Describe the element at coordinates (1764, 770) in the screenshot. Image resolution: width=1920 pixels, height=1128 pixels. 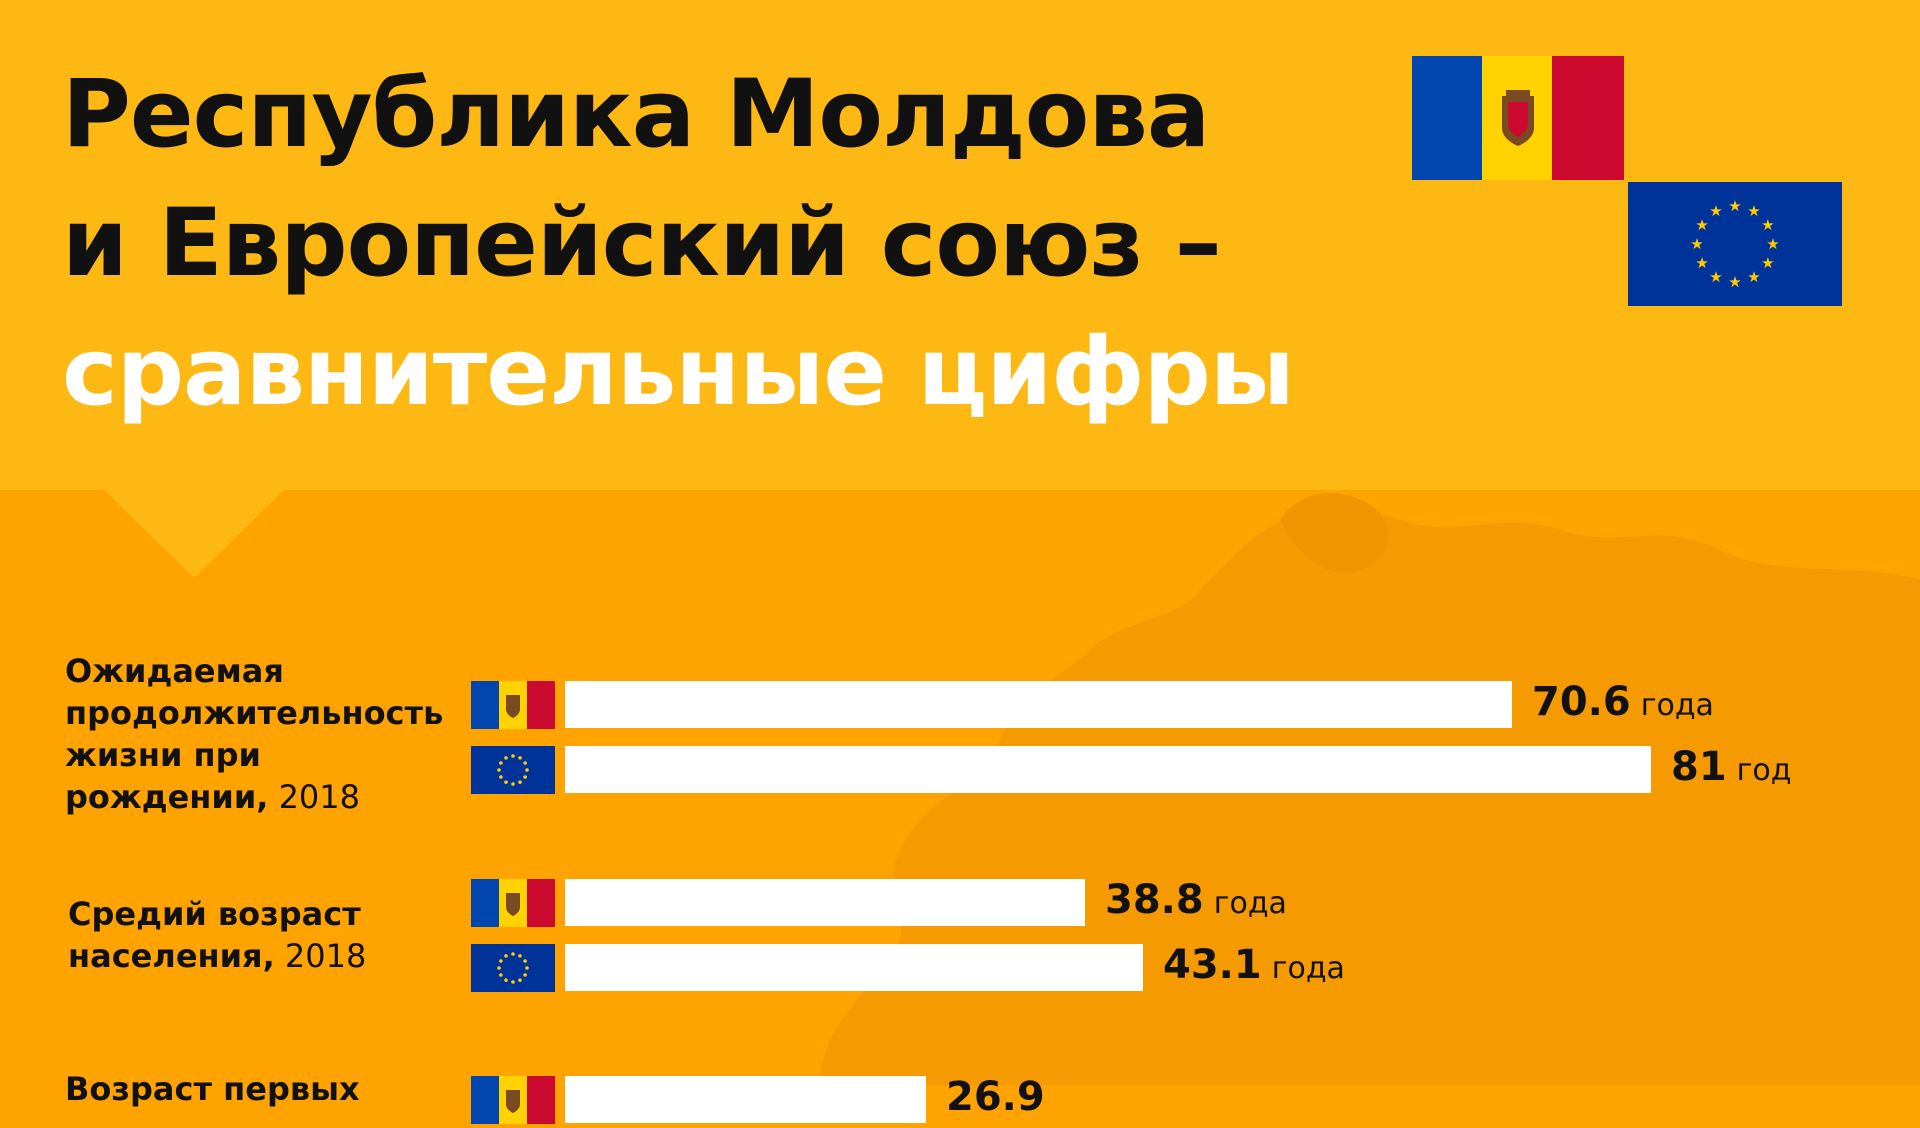
I see `data-label-unit: год` at that location.